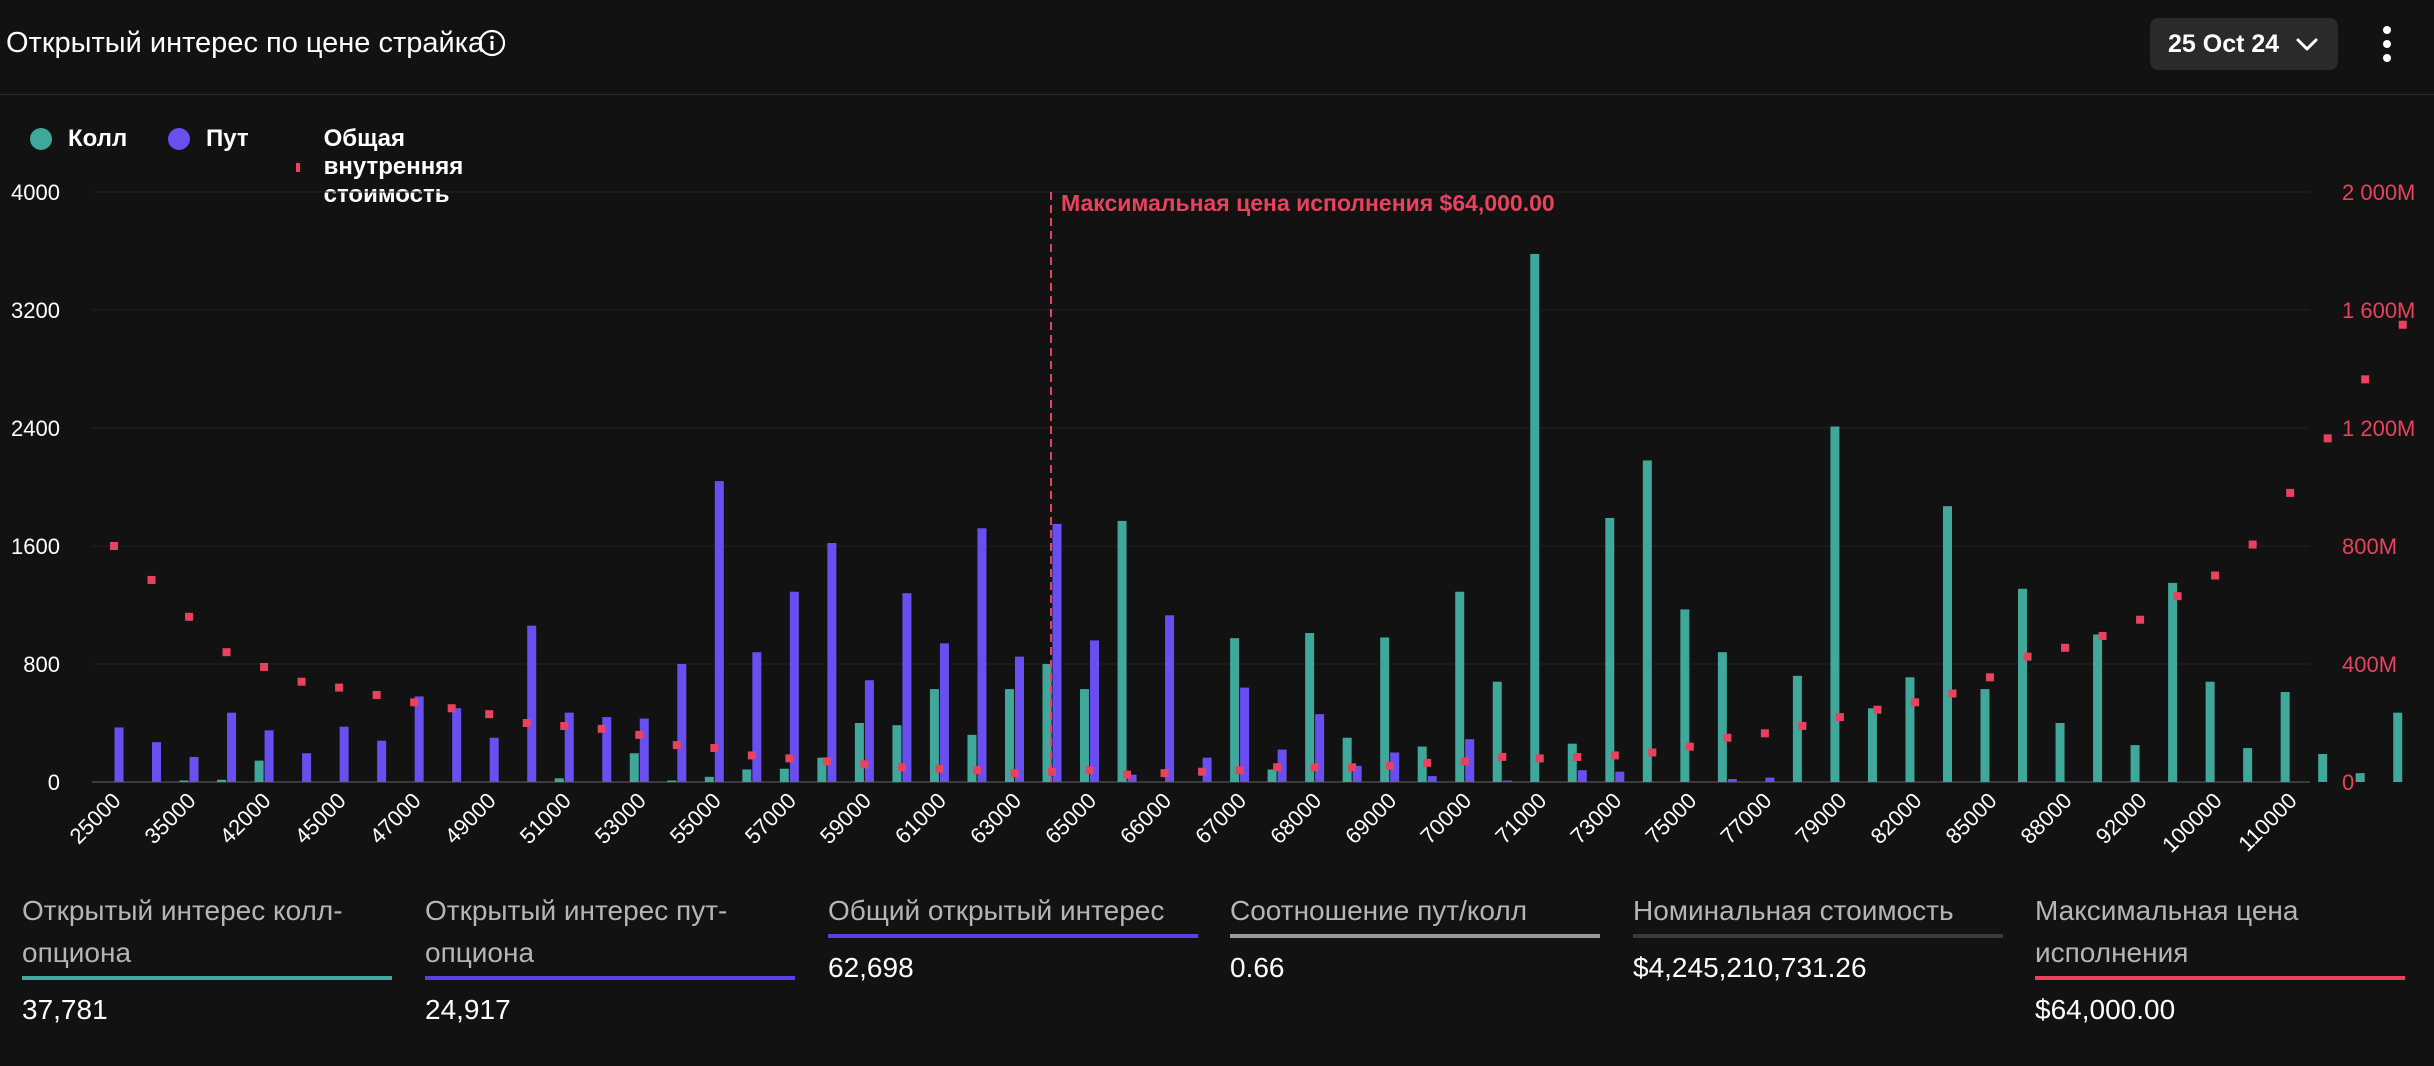  I want to click on stat-card: Номинальная стоимость $4,245,210,731.26, so click(1818, 937).